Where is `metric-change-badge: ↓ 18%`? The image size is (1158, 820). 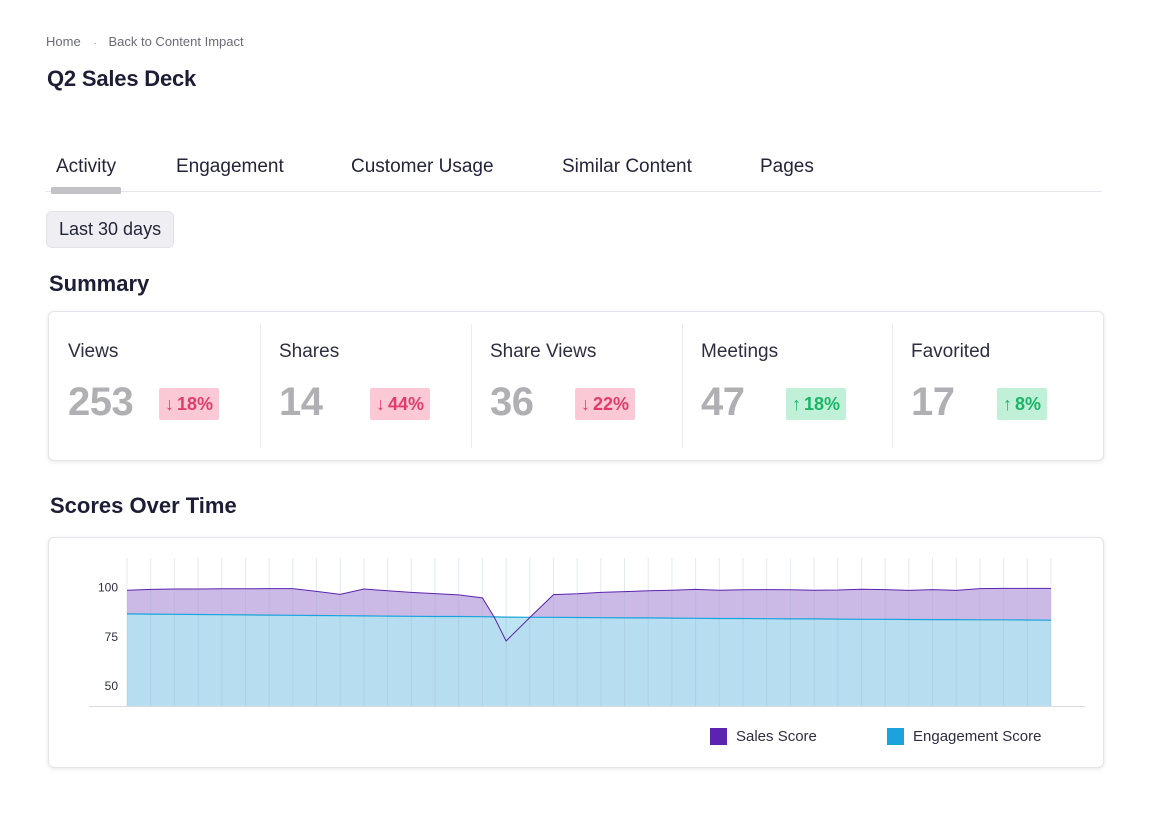 metric-change-badge: ↓ 18% is located at coordinates (189, 404).